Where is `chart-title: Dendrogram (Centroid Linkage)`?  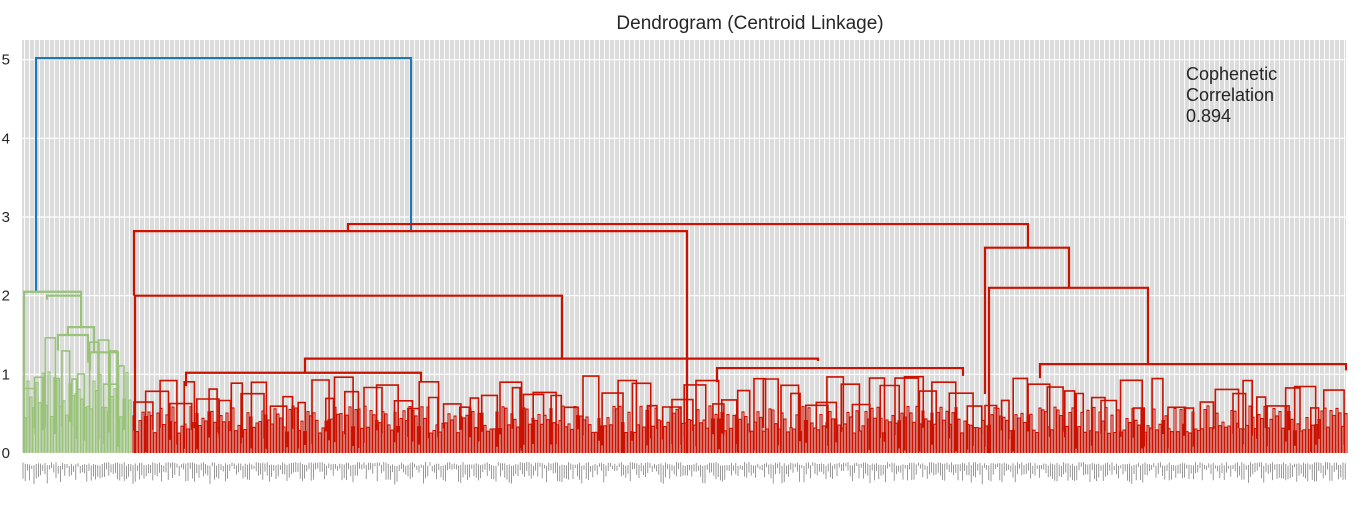 chart-title: Dendrogram (Centroid Linkage) is located at coordinates (749, 23).